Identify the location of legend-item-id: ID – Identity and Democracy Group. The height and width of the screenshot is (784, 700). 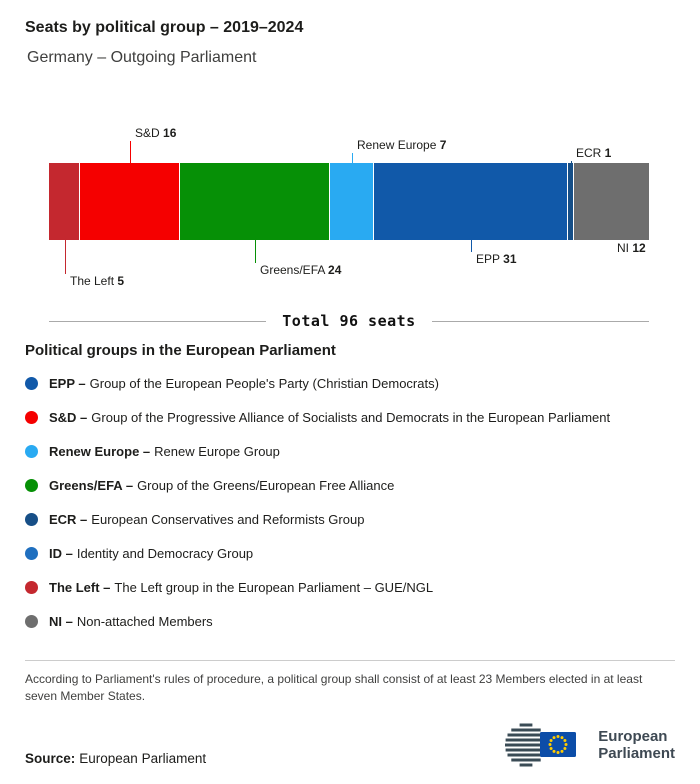
(350, 553).